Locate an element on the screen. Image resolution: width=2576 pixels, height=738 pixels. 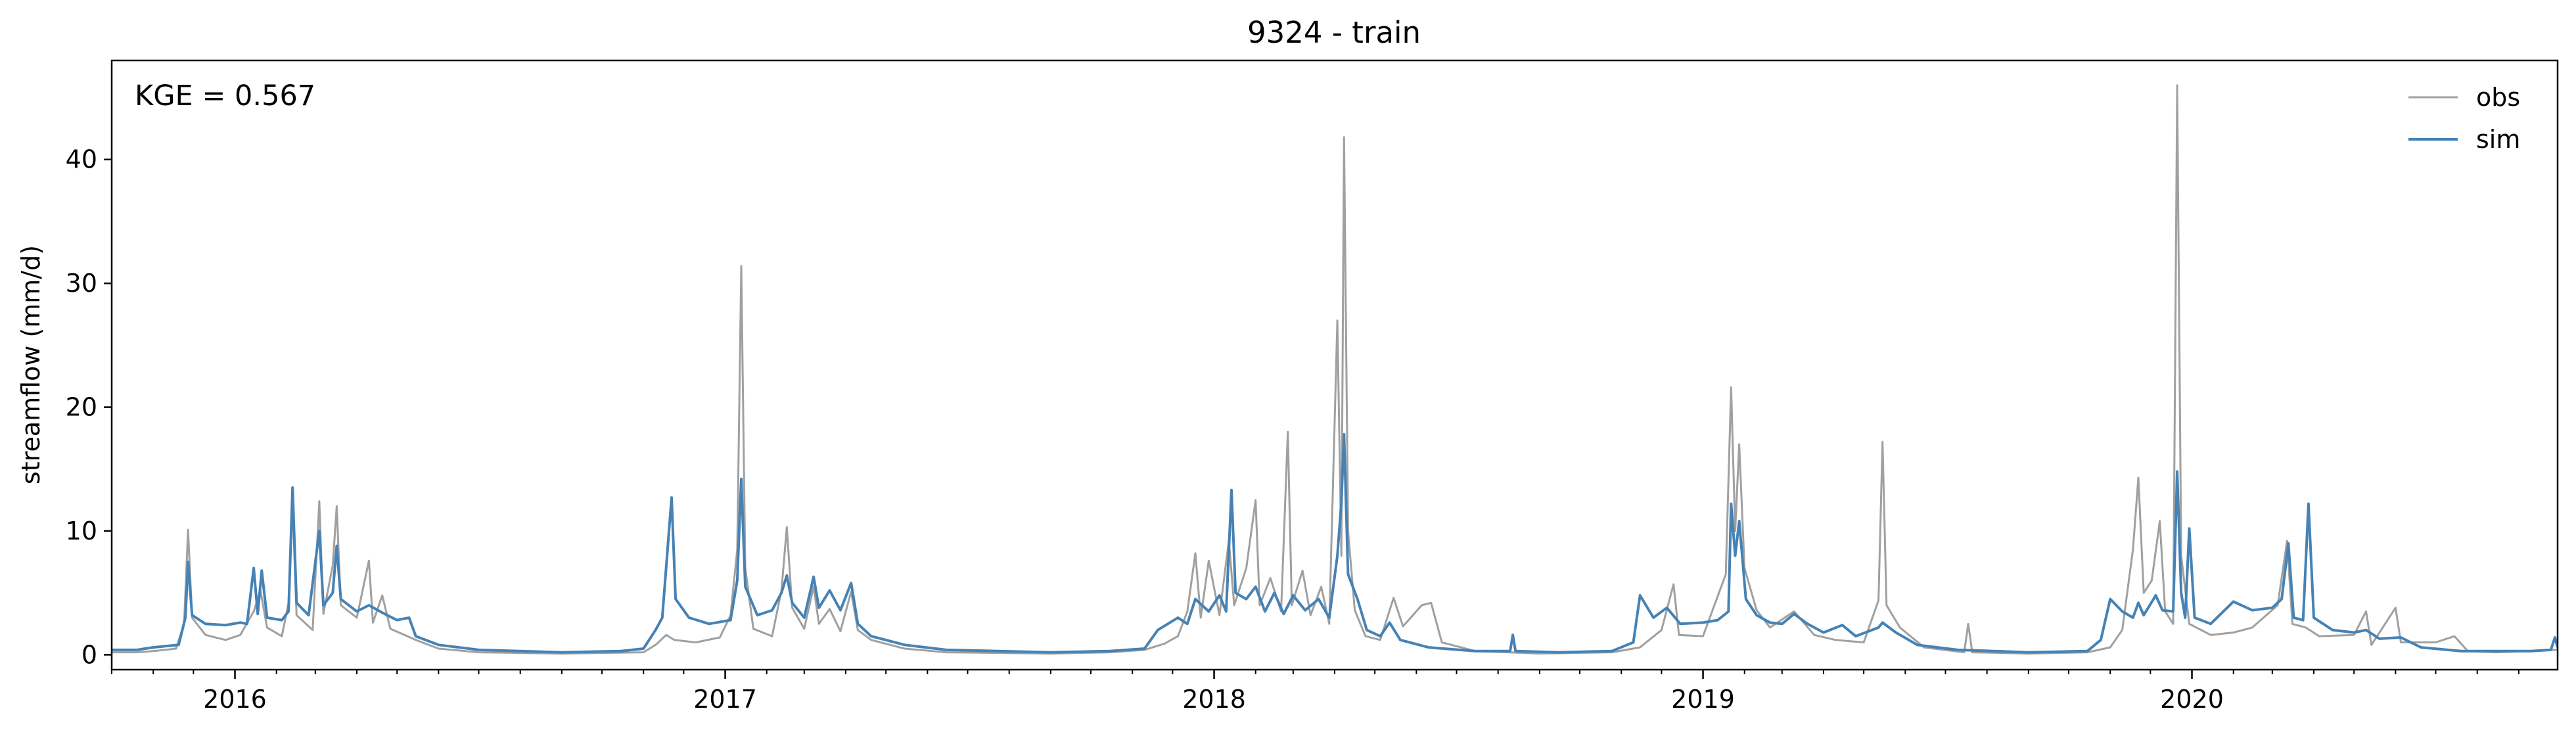
x-tick-label: 2017 is located at coordinates (725, 699).